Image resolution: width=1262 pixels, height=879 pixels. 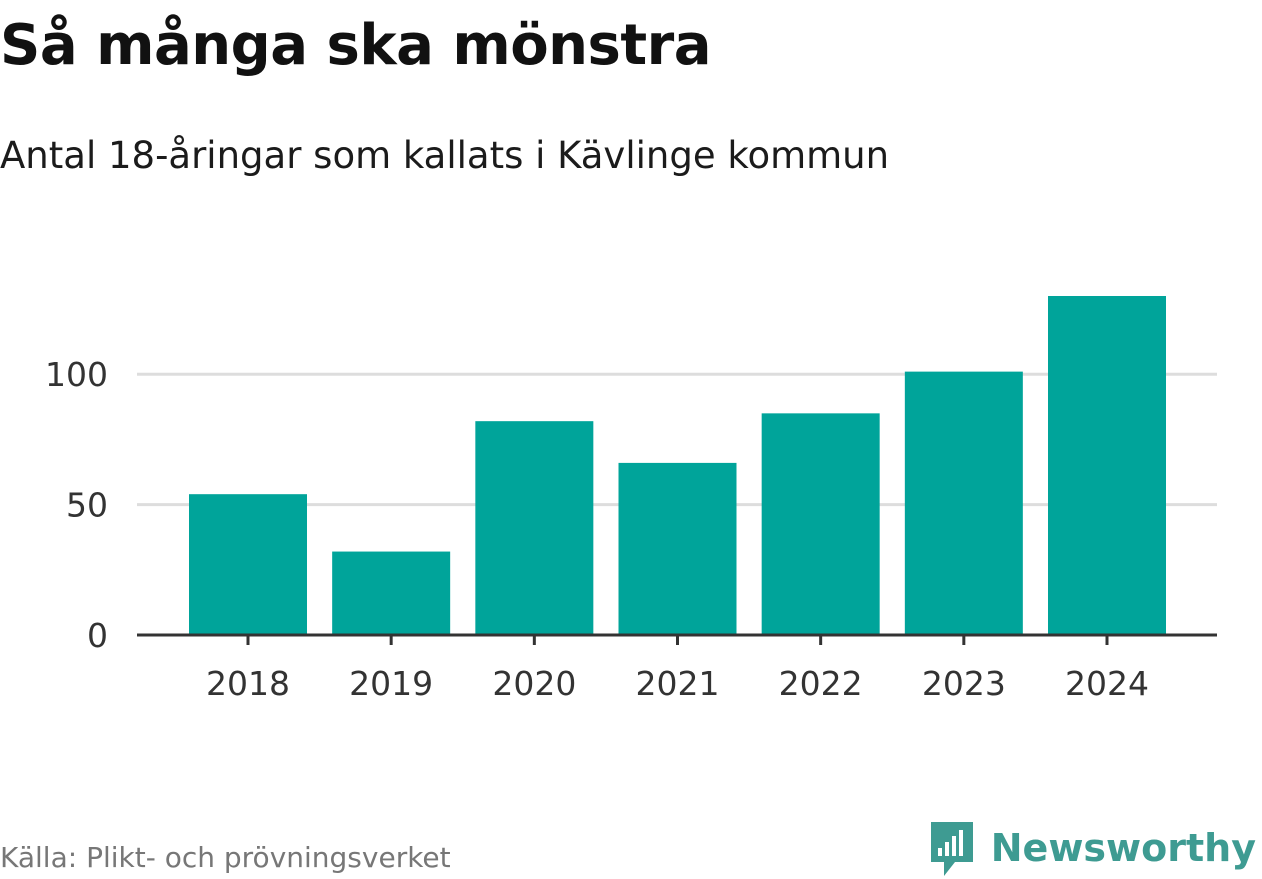 I want to click on bar-2023, so click(x=963, y=503).